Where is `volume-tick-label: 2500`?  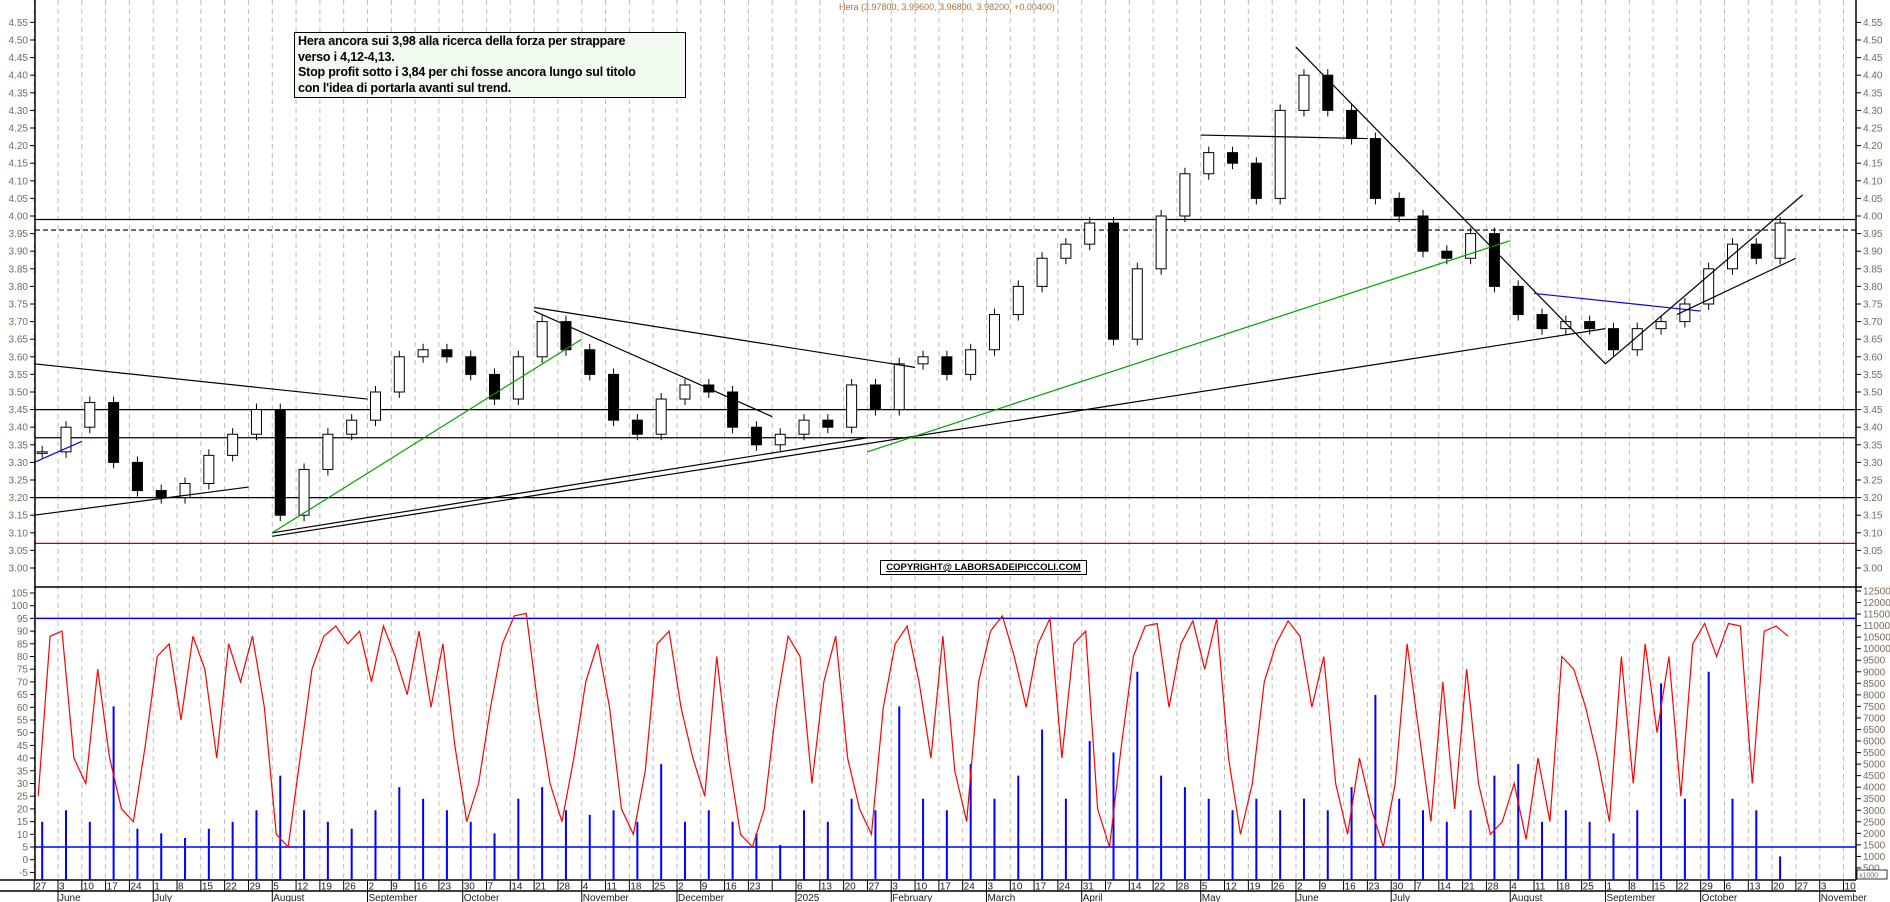
volume-tick-label: 2500 is located at coordinates (1874, 822).